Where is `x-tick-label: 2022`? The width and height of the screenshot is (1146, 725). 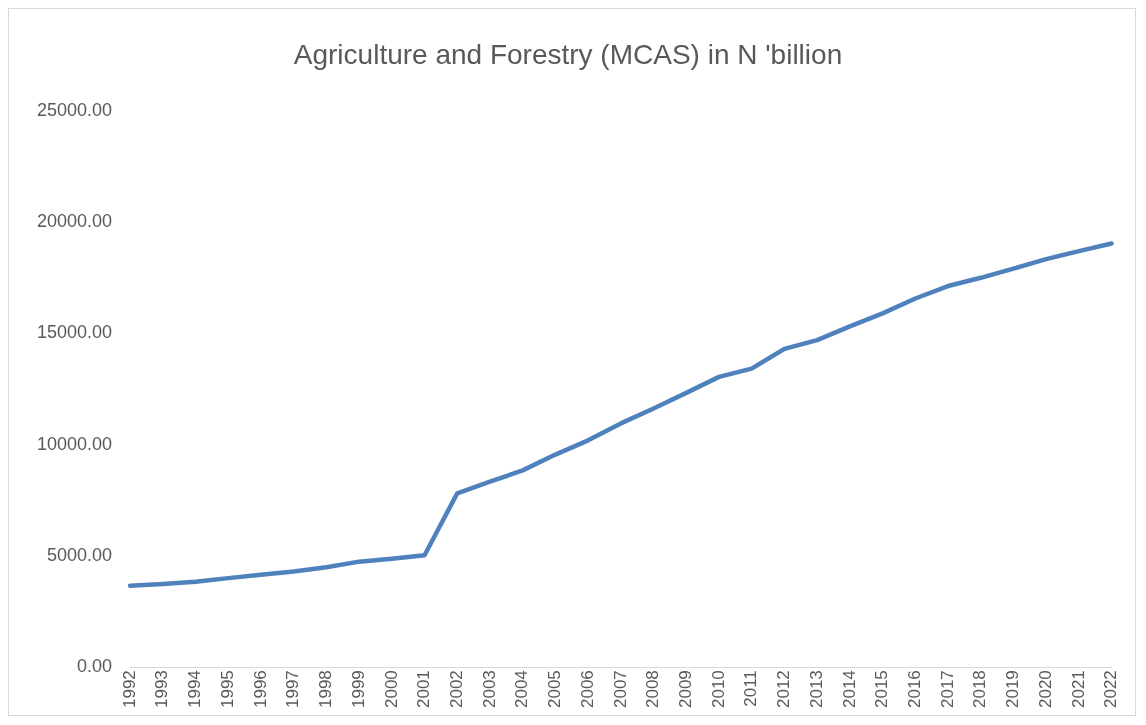
x-tick-label: 2022 is located at coordinates (1111, 689).